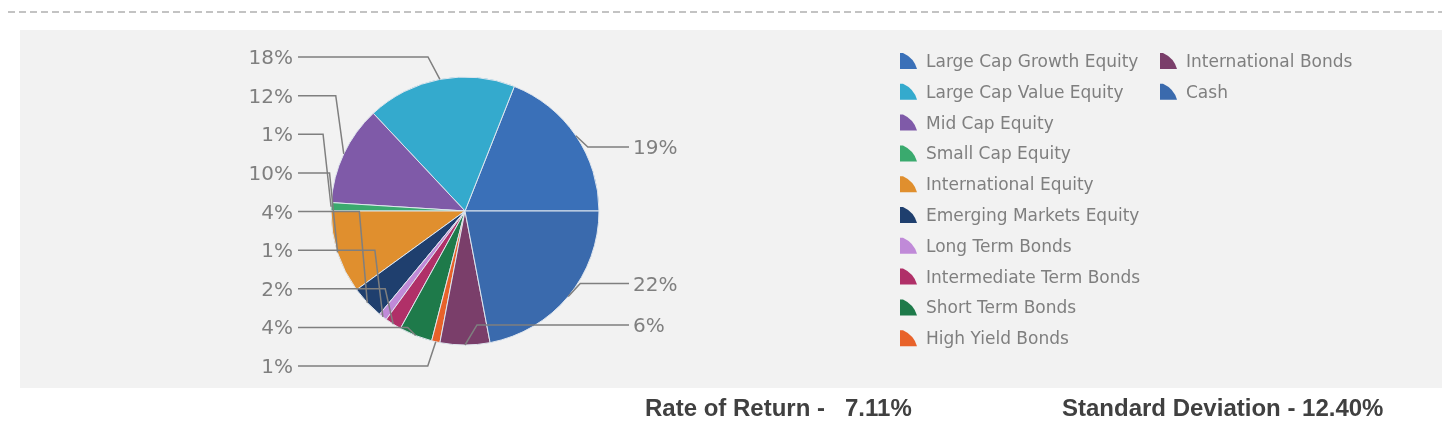 The height and width of the screenshot is (438, 1450). I want to click on text: Rate of Return - 7.11%, so click(778, 407).